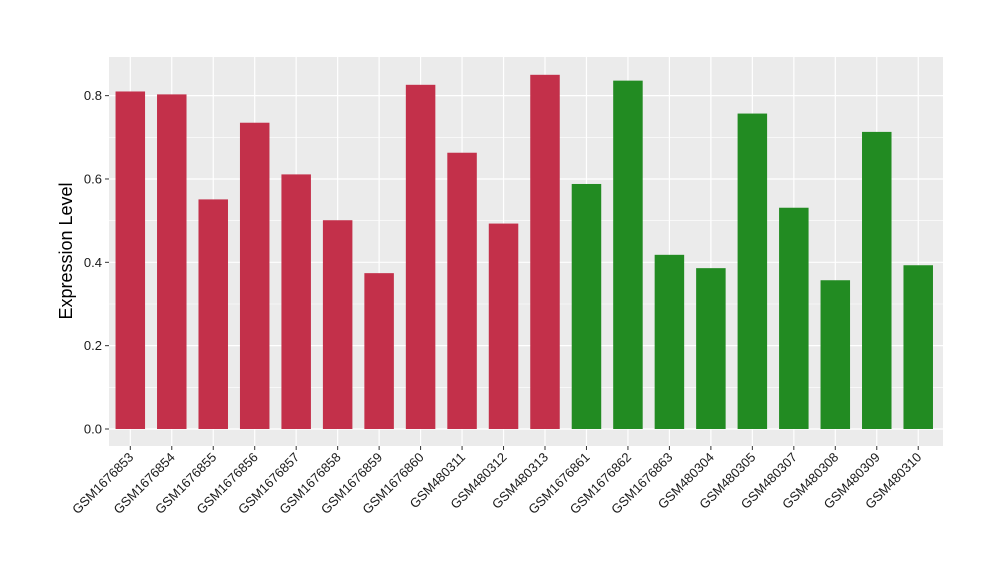 Image resolution: width=1000 pixels, height=585 pixels. Describe the element at coordinates (93, 262) in the screenshot. I see `y-tick-label: 0.4` at that location.